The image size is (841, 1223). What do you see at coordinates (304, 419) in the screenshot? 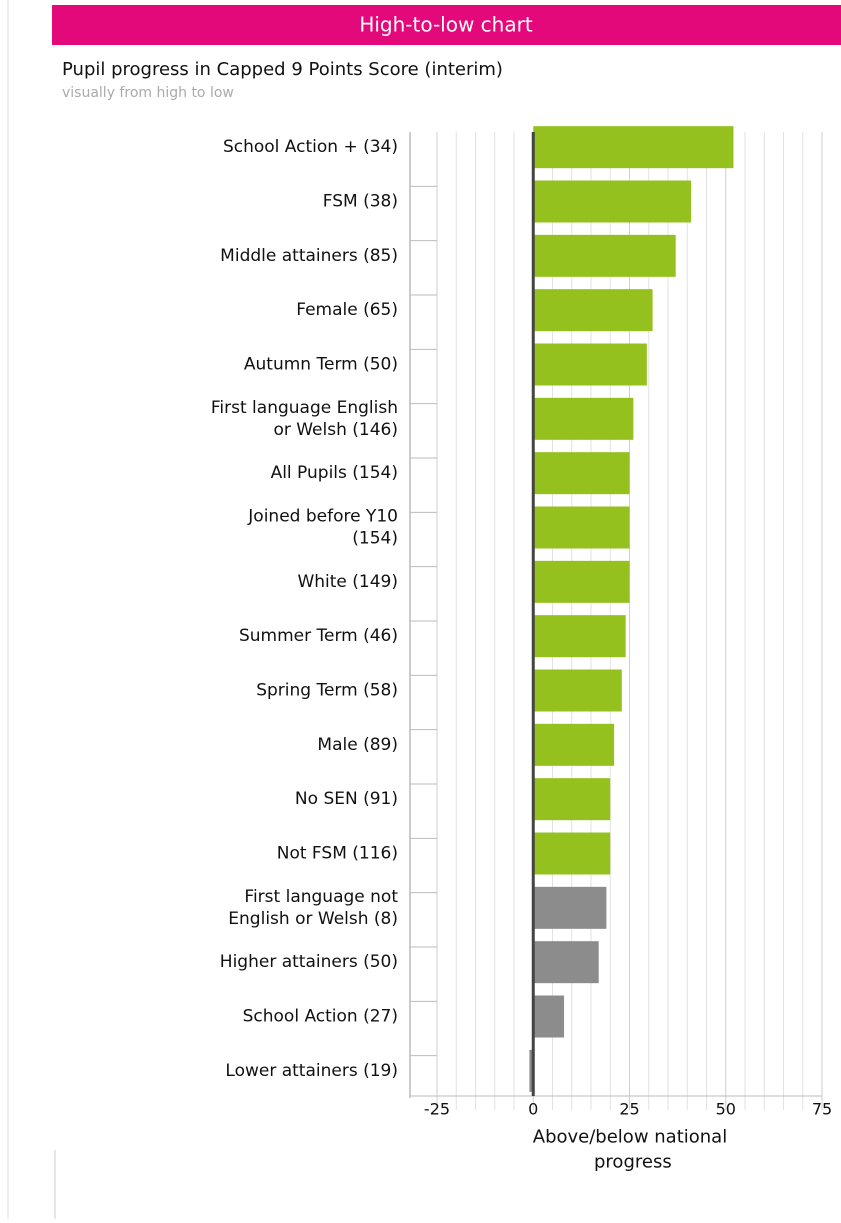
I see `y-tick-label: First language English or Welsh (146)` at bounding box center [304, 419].